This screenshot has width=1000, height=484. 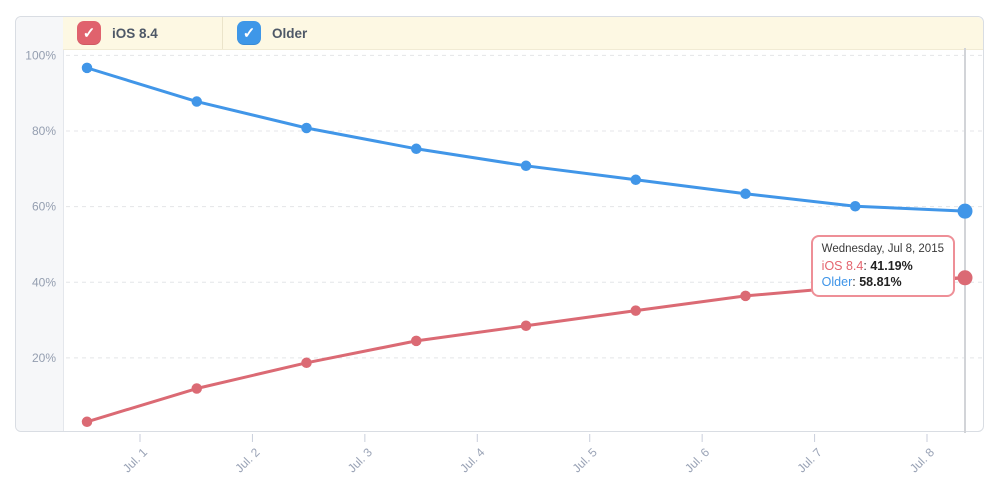 I want to click on x-axis-label: Jul. 7, so click(x=810, y=460).